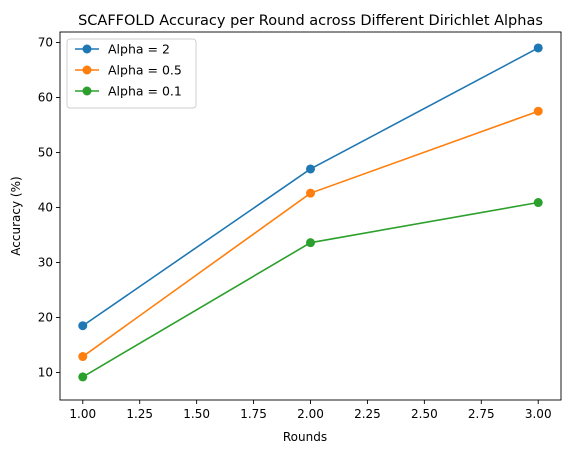 Image resolution: width=581 pixels, height=455 pixels. Describe the element at coordinates (145, 70) in the screenshot. I see `legend-label: Alpha = 0.5` at that location.